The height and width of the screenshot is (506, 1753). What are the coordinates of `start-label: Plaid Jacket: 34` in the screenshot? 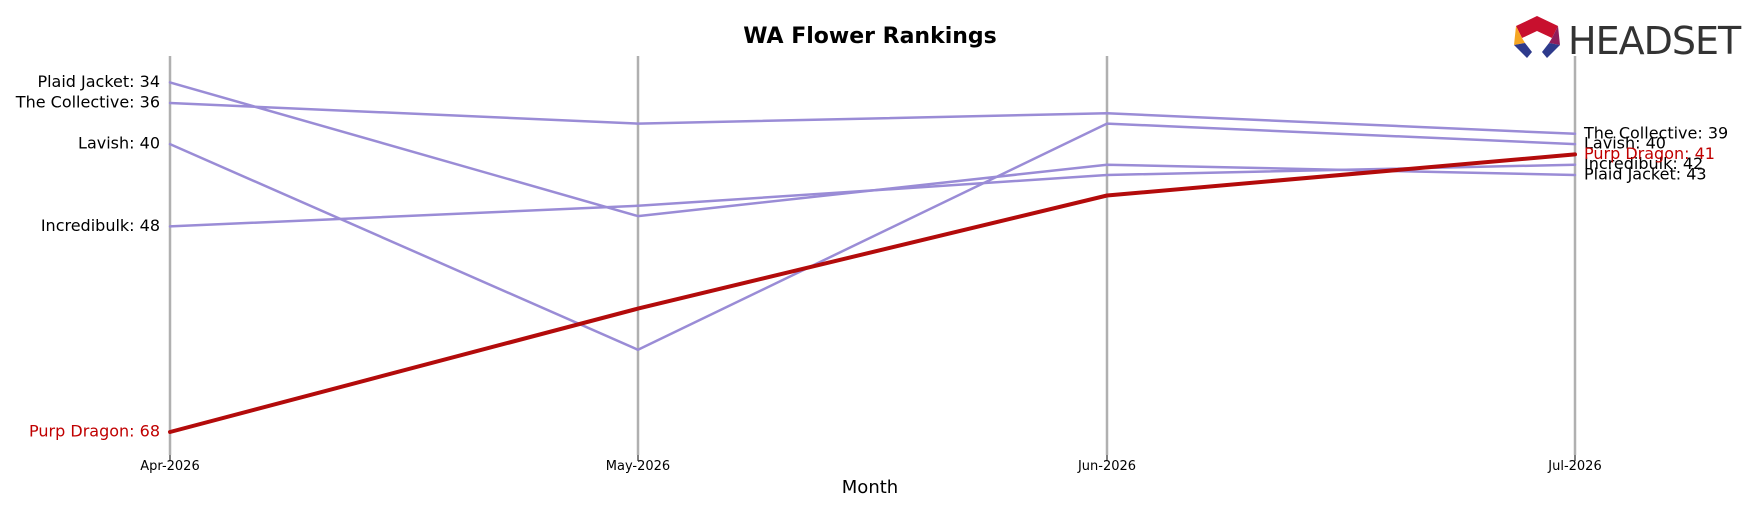 It's located at (98, 81).